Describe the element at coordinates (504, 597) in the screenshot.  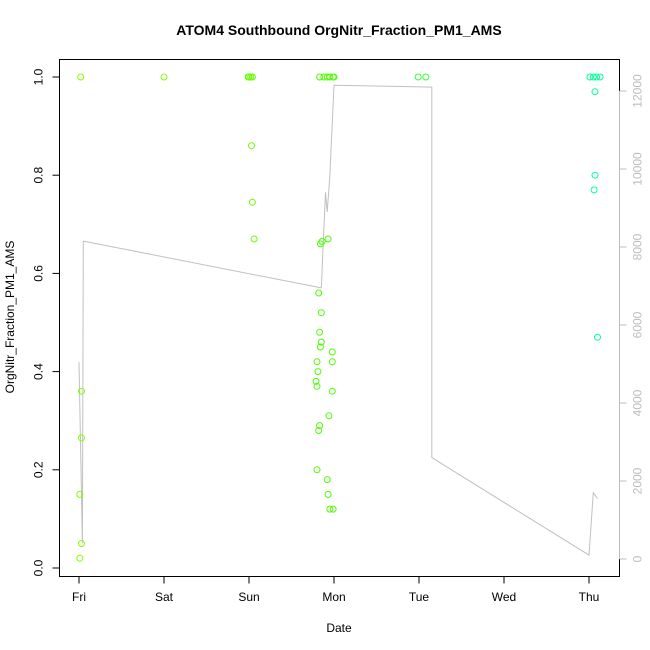
I see `x-tick-label: Wed` at that location.